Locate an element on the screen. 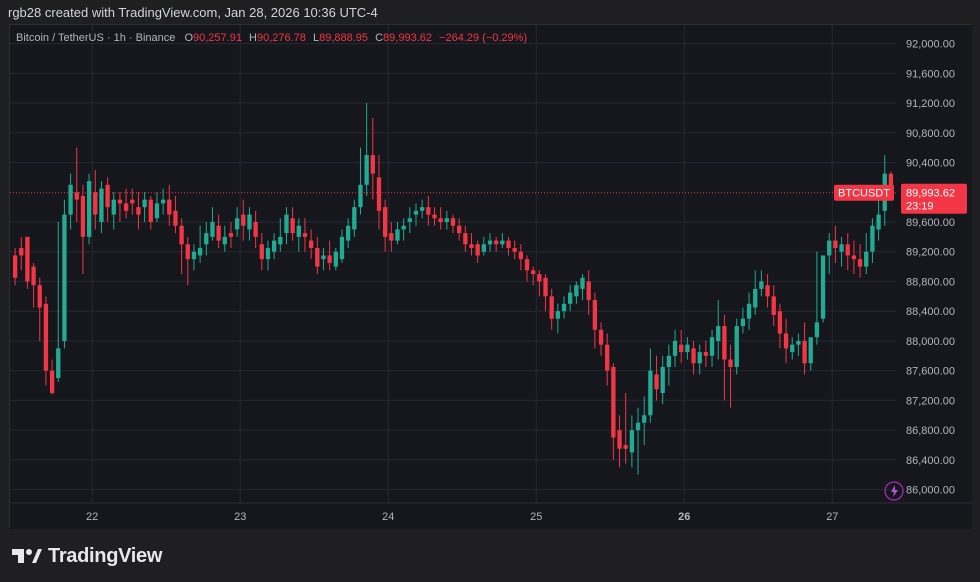 The image size is (980, 582). x-tick-label: 26 is located at coordinates (684, 517).